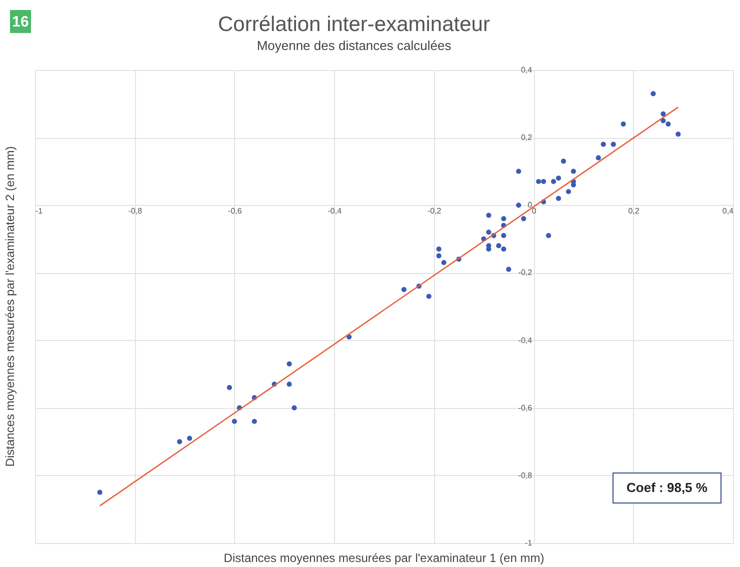  Describe the element at coordinates (434, 211) in the screenshot. I see `x-tick-label: -0,2` at that location.